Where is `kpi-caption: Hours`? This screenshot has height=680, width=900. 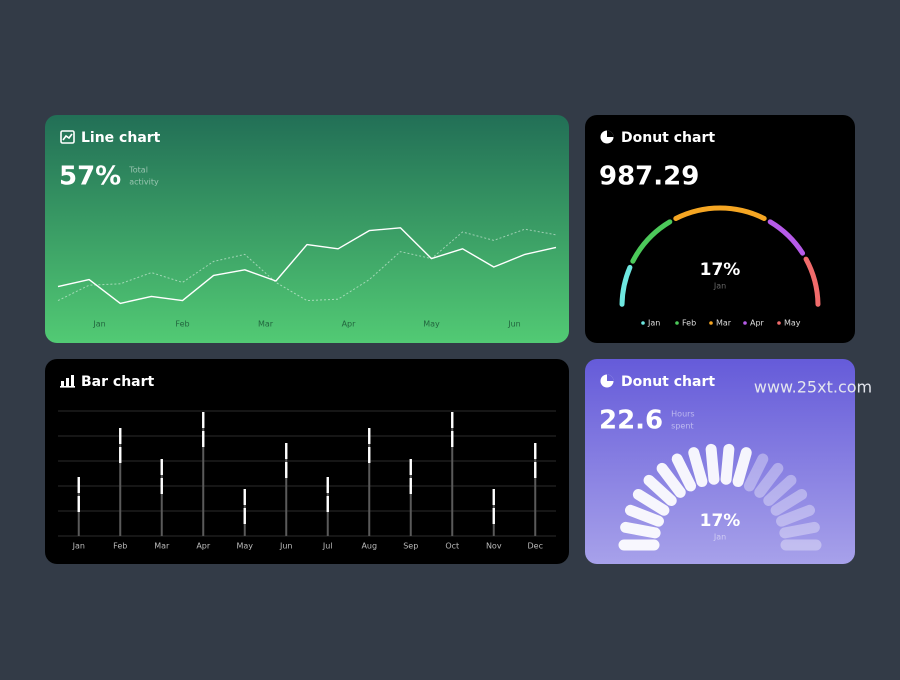 kpi-caption: Hours is located at coordinates (682, 414).